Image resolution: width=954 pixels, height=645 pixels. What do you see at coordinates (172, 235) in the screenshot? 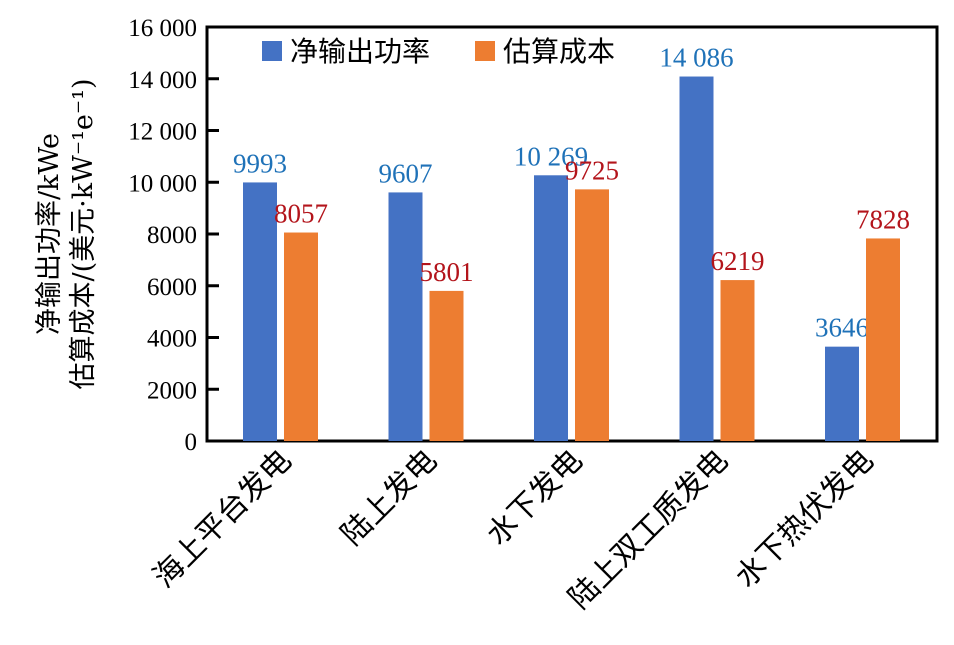
I see `y-tick-label: 8000` at bounding box center [172, 235].